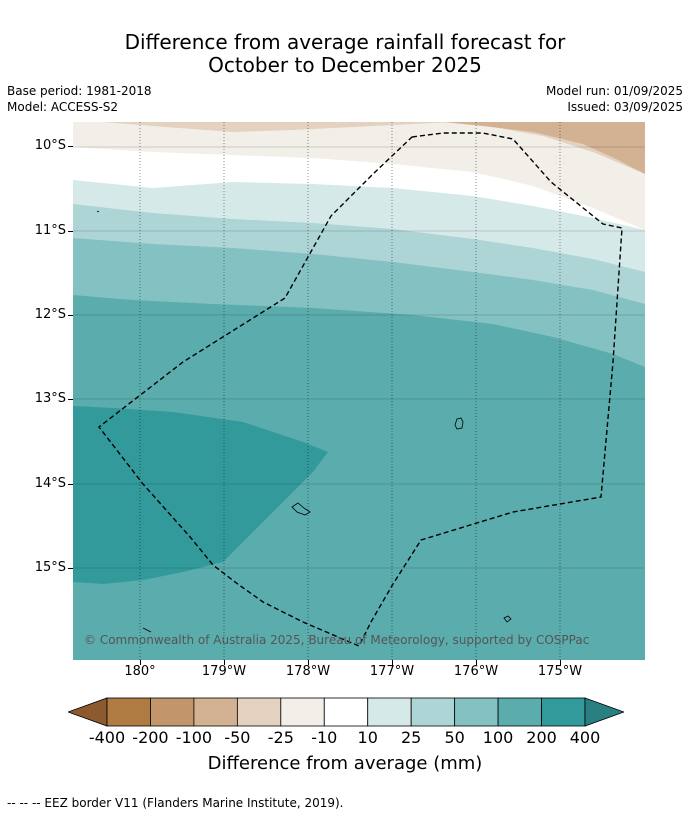  Describe the element at coordinates (150, 737) in the screenshot. I see `legend-label: -200` at that location.